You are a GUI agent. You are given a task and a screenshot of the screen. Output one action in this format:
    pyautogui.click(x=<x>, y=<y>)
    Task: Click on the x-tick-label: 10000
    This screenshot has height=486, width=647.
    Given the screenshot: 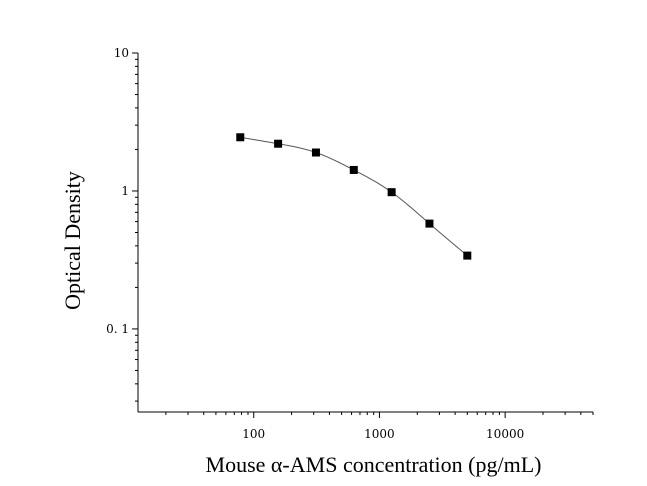 What is the action you would take?
    pyautogui.click(x=505, y=434)
    